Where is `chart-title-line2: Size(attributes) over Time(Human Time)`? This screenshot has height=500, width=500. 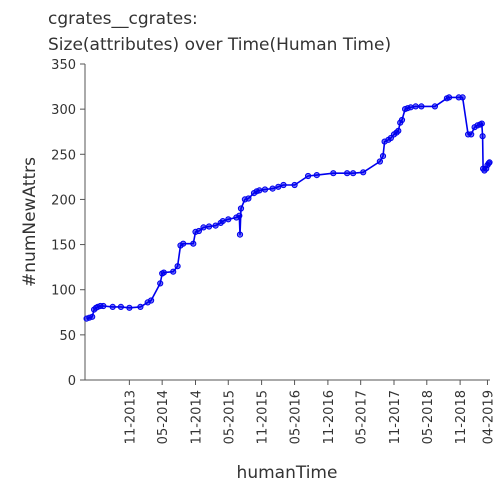
chart-title-line2: Size(attributes) over Time(Human Time) is located at coordinates (219, 45).